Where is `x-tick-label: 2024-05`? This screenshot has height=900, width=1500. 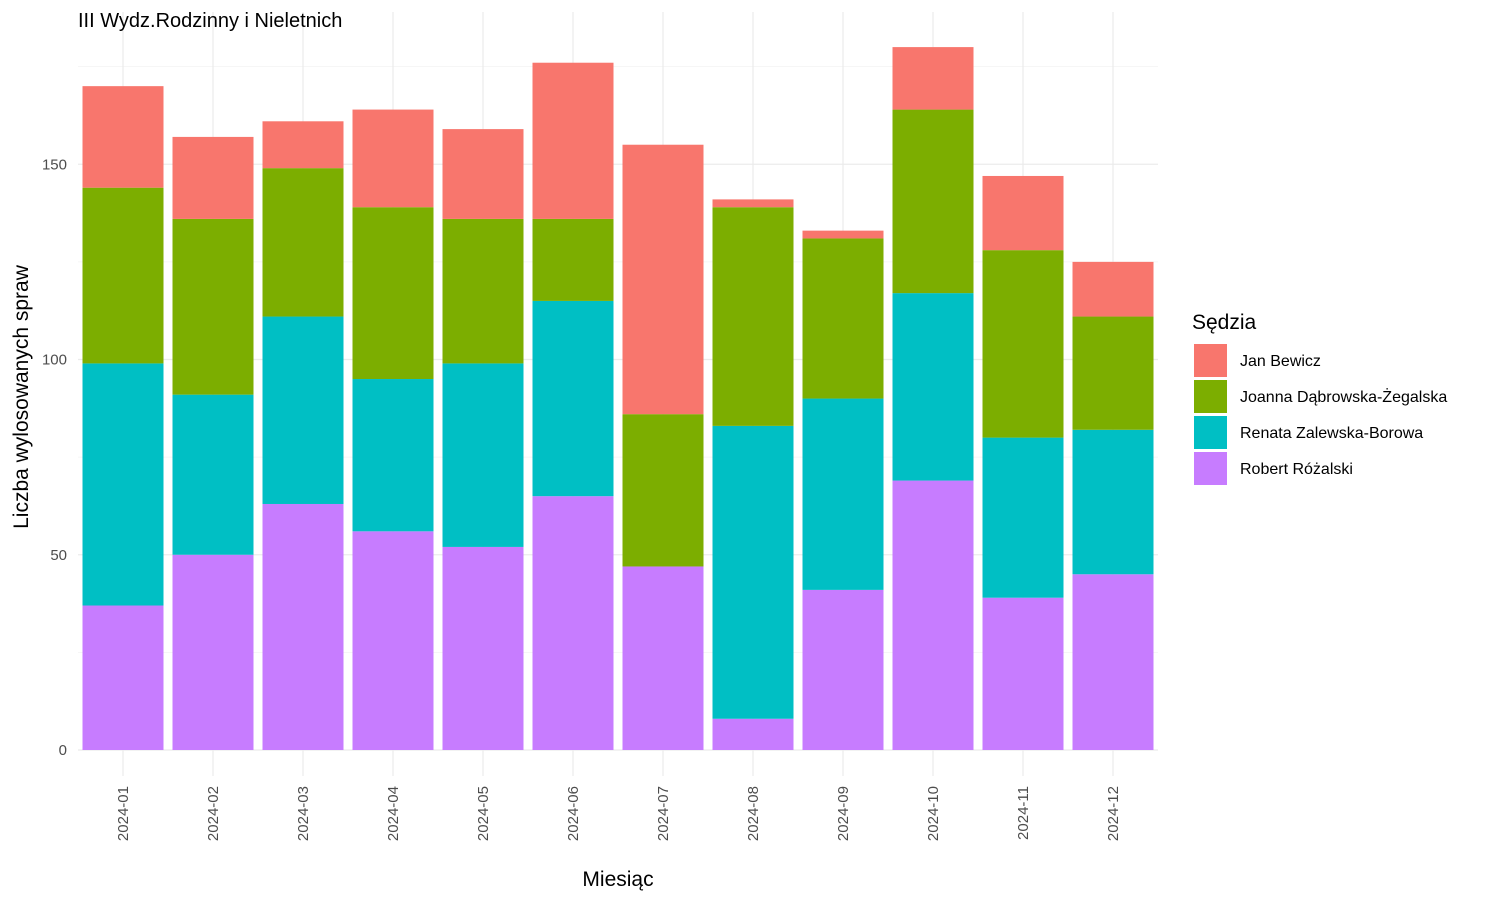 x-tick-label: 2024-05 is located at coordinates (483, 813).